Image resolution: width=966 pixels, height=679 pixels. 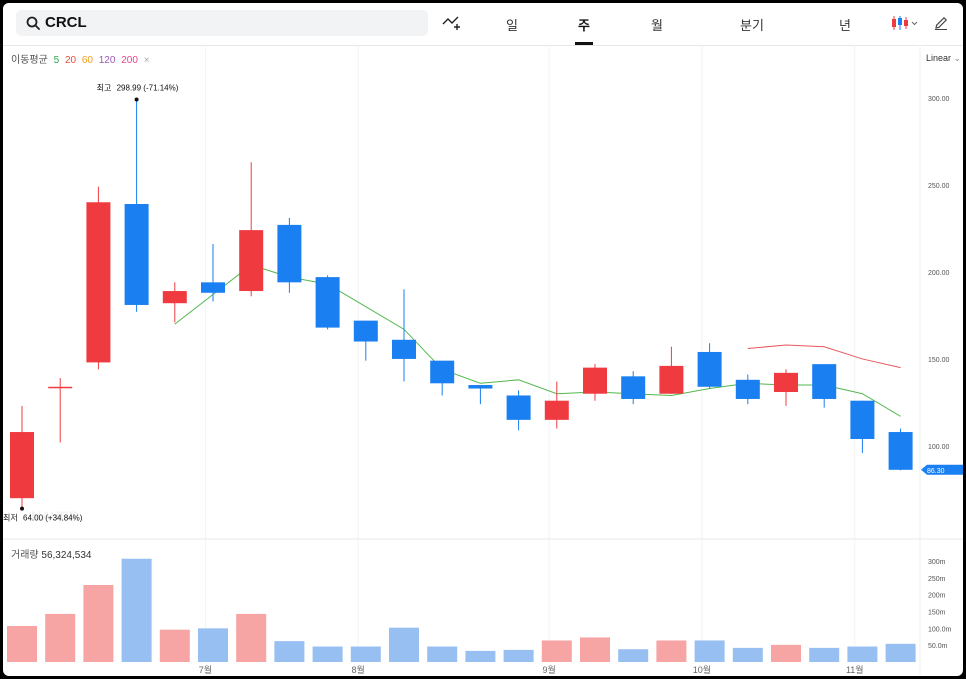 What do you see at coordinates (205, 669) in the screenshot?
I see `month-tick-label: 7월` at bounding box center [205, 669].